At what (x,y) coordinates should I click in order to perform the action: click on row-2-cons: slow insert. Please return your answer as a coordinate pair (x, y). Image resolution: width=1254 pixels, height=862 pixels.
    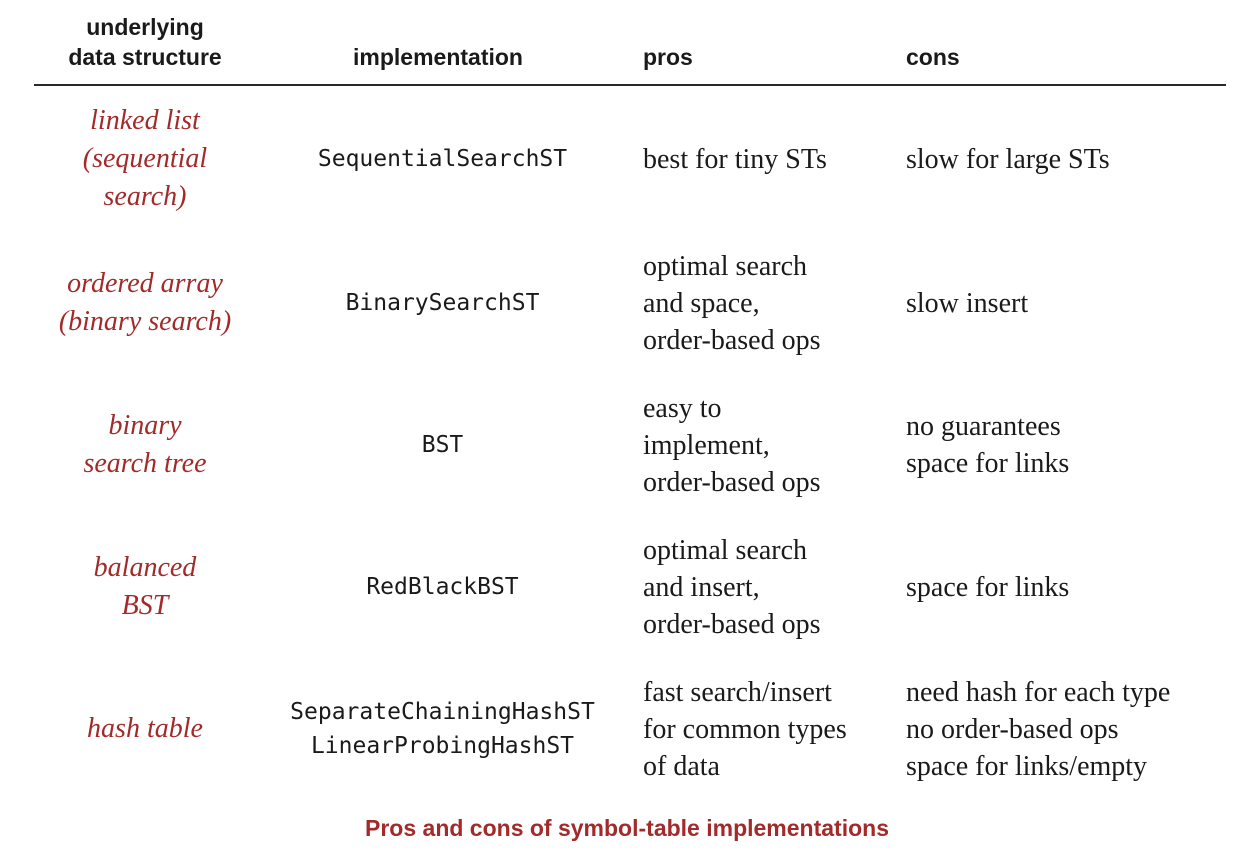
    Looking at the image, I should click on (967, 303).